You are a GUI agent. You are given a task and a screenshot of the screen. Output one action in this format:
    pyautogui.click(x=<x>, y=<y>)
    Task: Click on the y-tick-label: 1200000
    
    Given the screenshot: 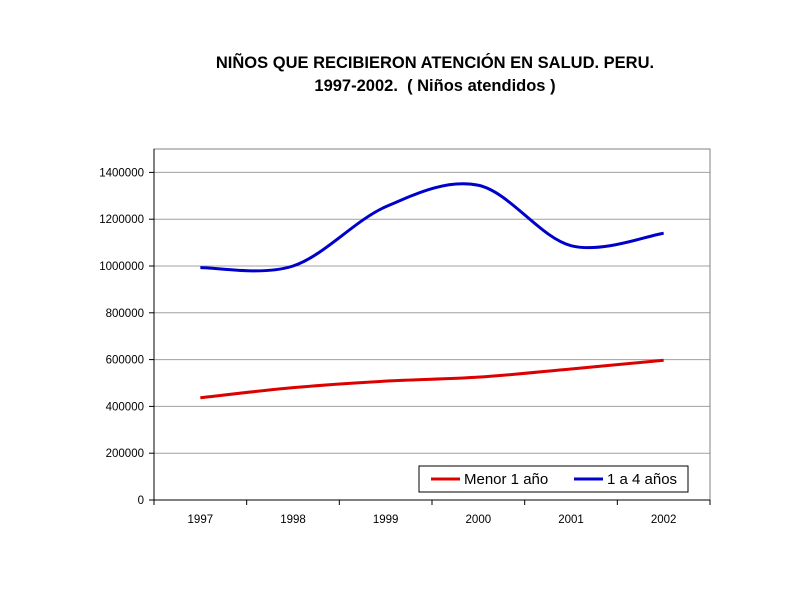 What is the action you would take?
    pyautogui.click(x=121, y=220)
    